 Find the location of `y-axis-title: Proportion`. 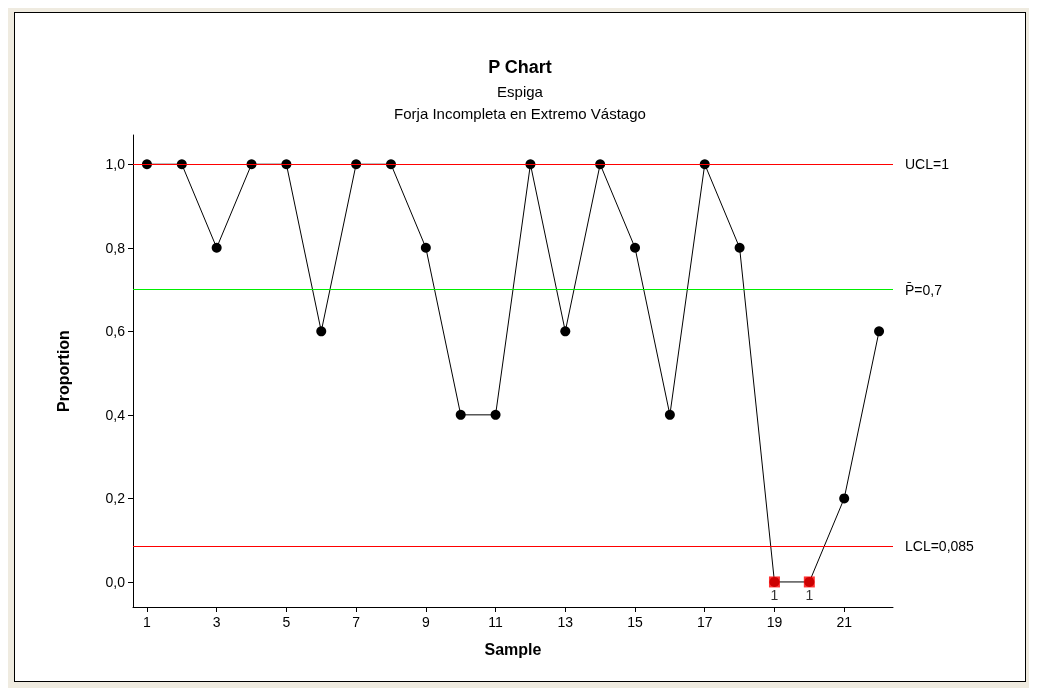

y-axis-title: Proportion is located at coordinates (63, 371).